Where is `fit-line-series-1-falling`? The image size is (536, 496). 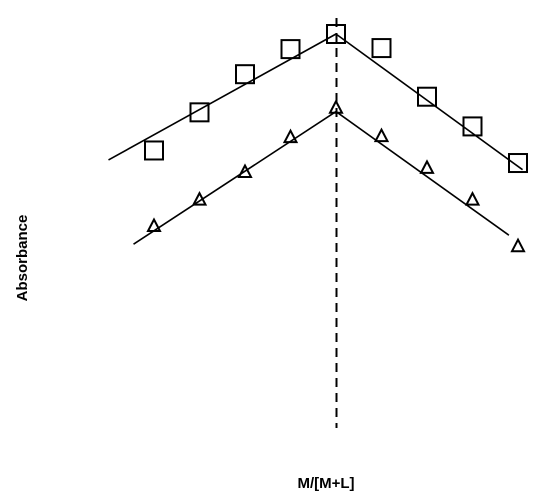 fit-line-series-1-falling is located at coordinates (429, 102).